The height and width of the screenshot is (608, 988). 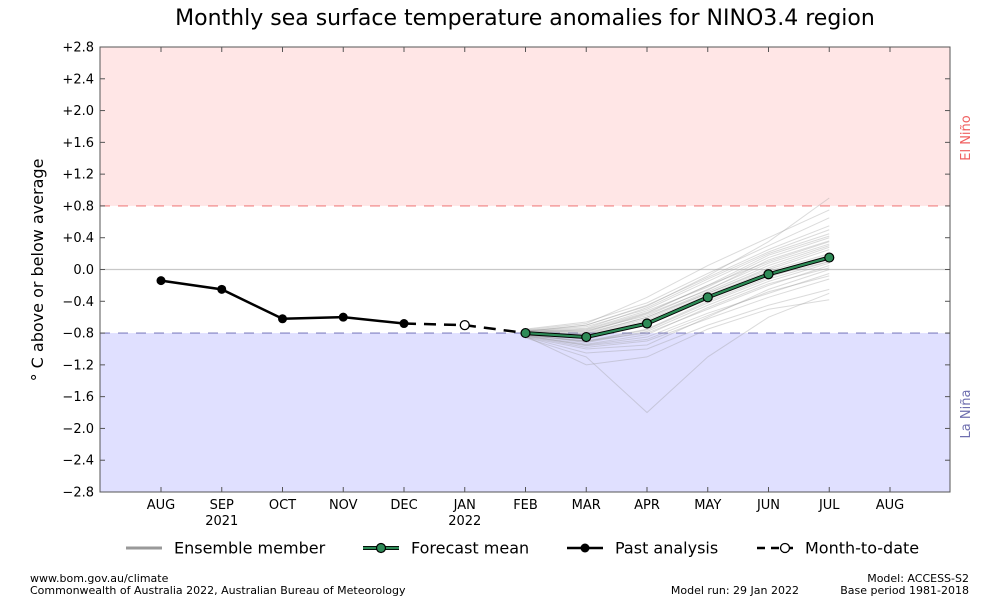 What do you see at coordinates (666, 548) in the screenshot?
I see `legend-label: Past analysis` at bounding box center [666, 548].